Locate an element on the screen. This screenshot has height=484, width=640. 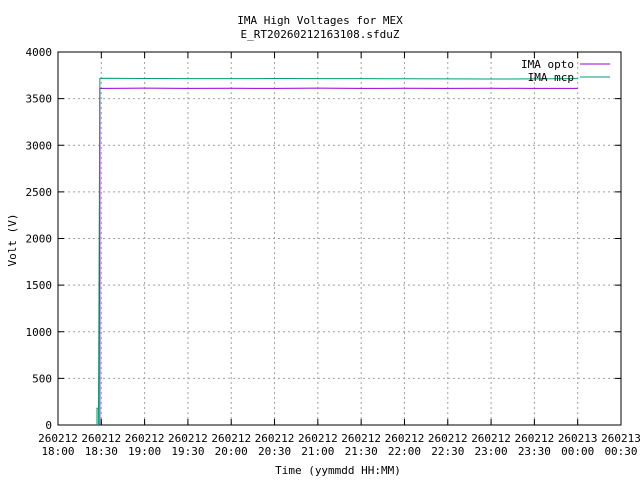
y-tick-label: 4000 is located at coordinates (39, 52).